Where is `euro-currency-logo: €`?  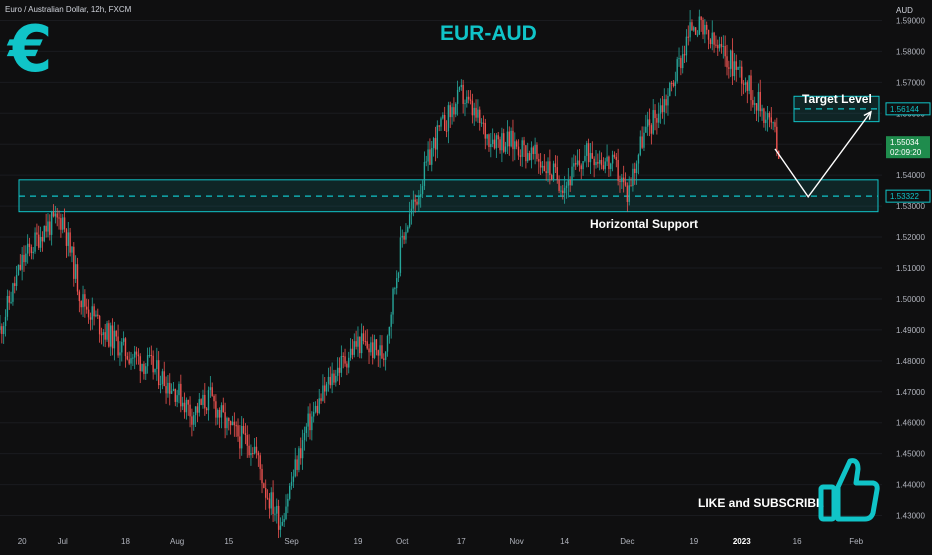
euro-currency-logo: € is located at coordinates (30, 50).